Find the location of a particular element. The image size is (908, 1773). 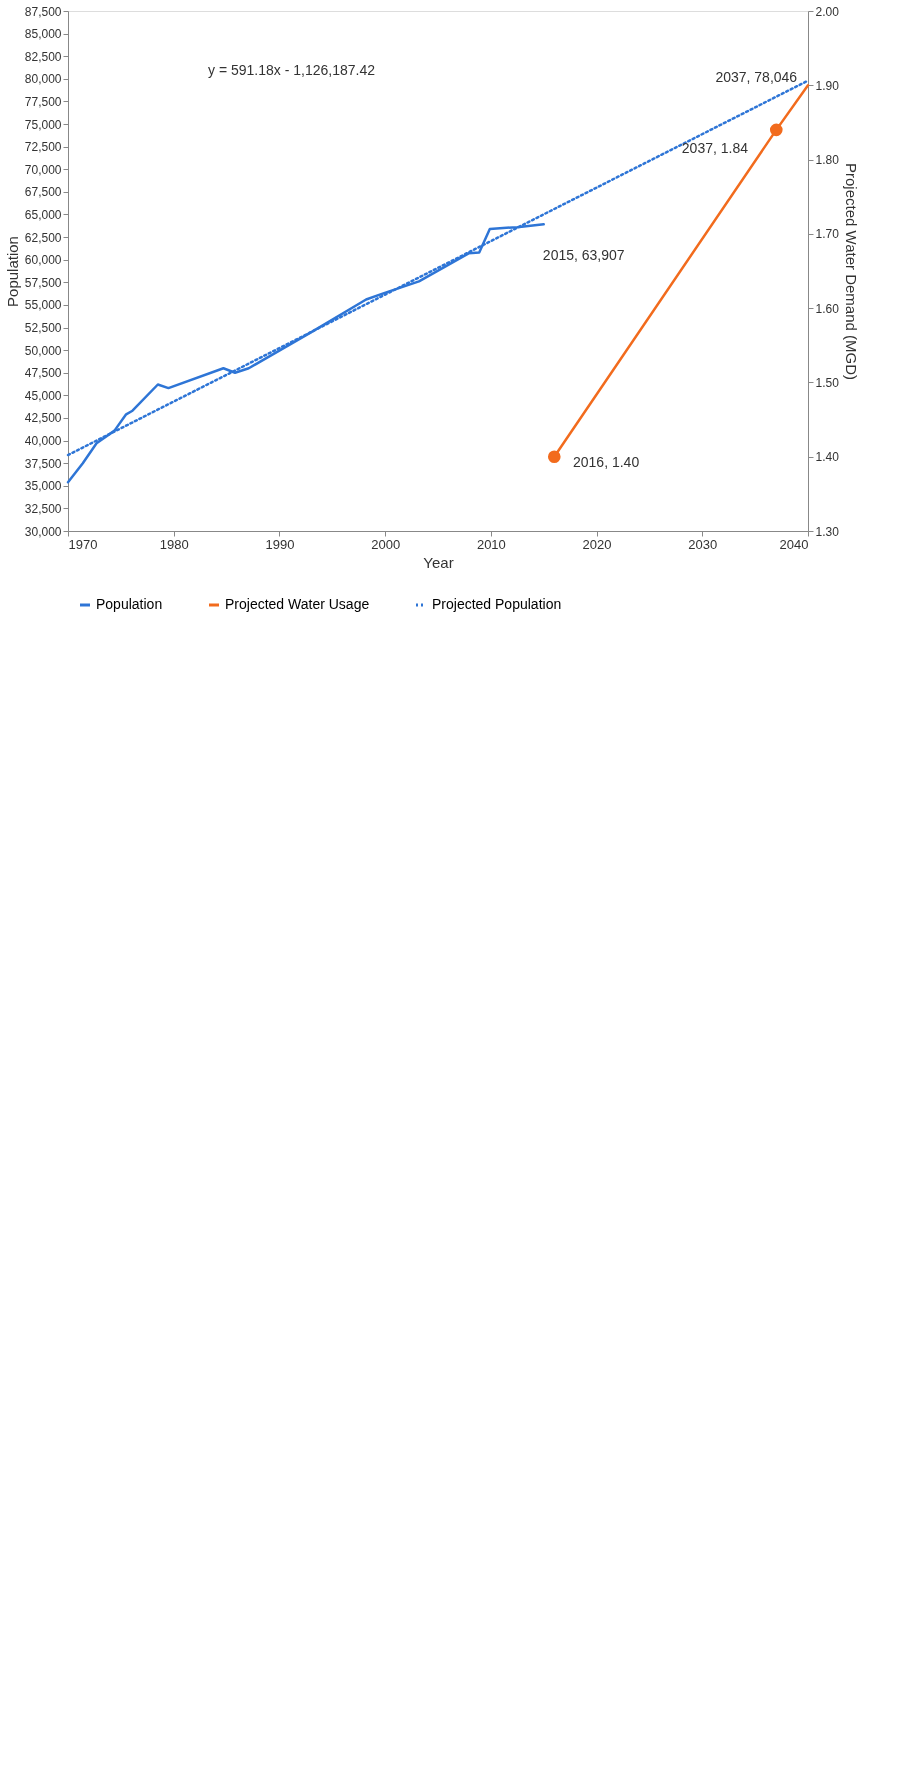

y-tick-label: 40,000 is located at coordinates (43, 441).